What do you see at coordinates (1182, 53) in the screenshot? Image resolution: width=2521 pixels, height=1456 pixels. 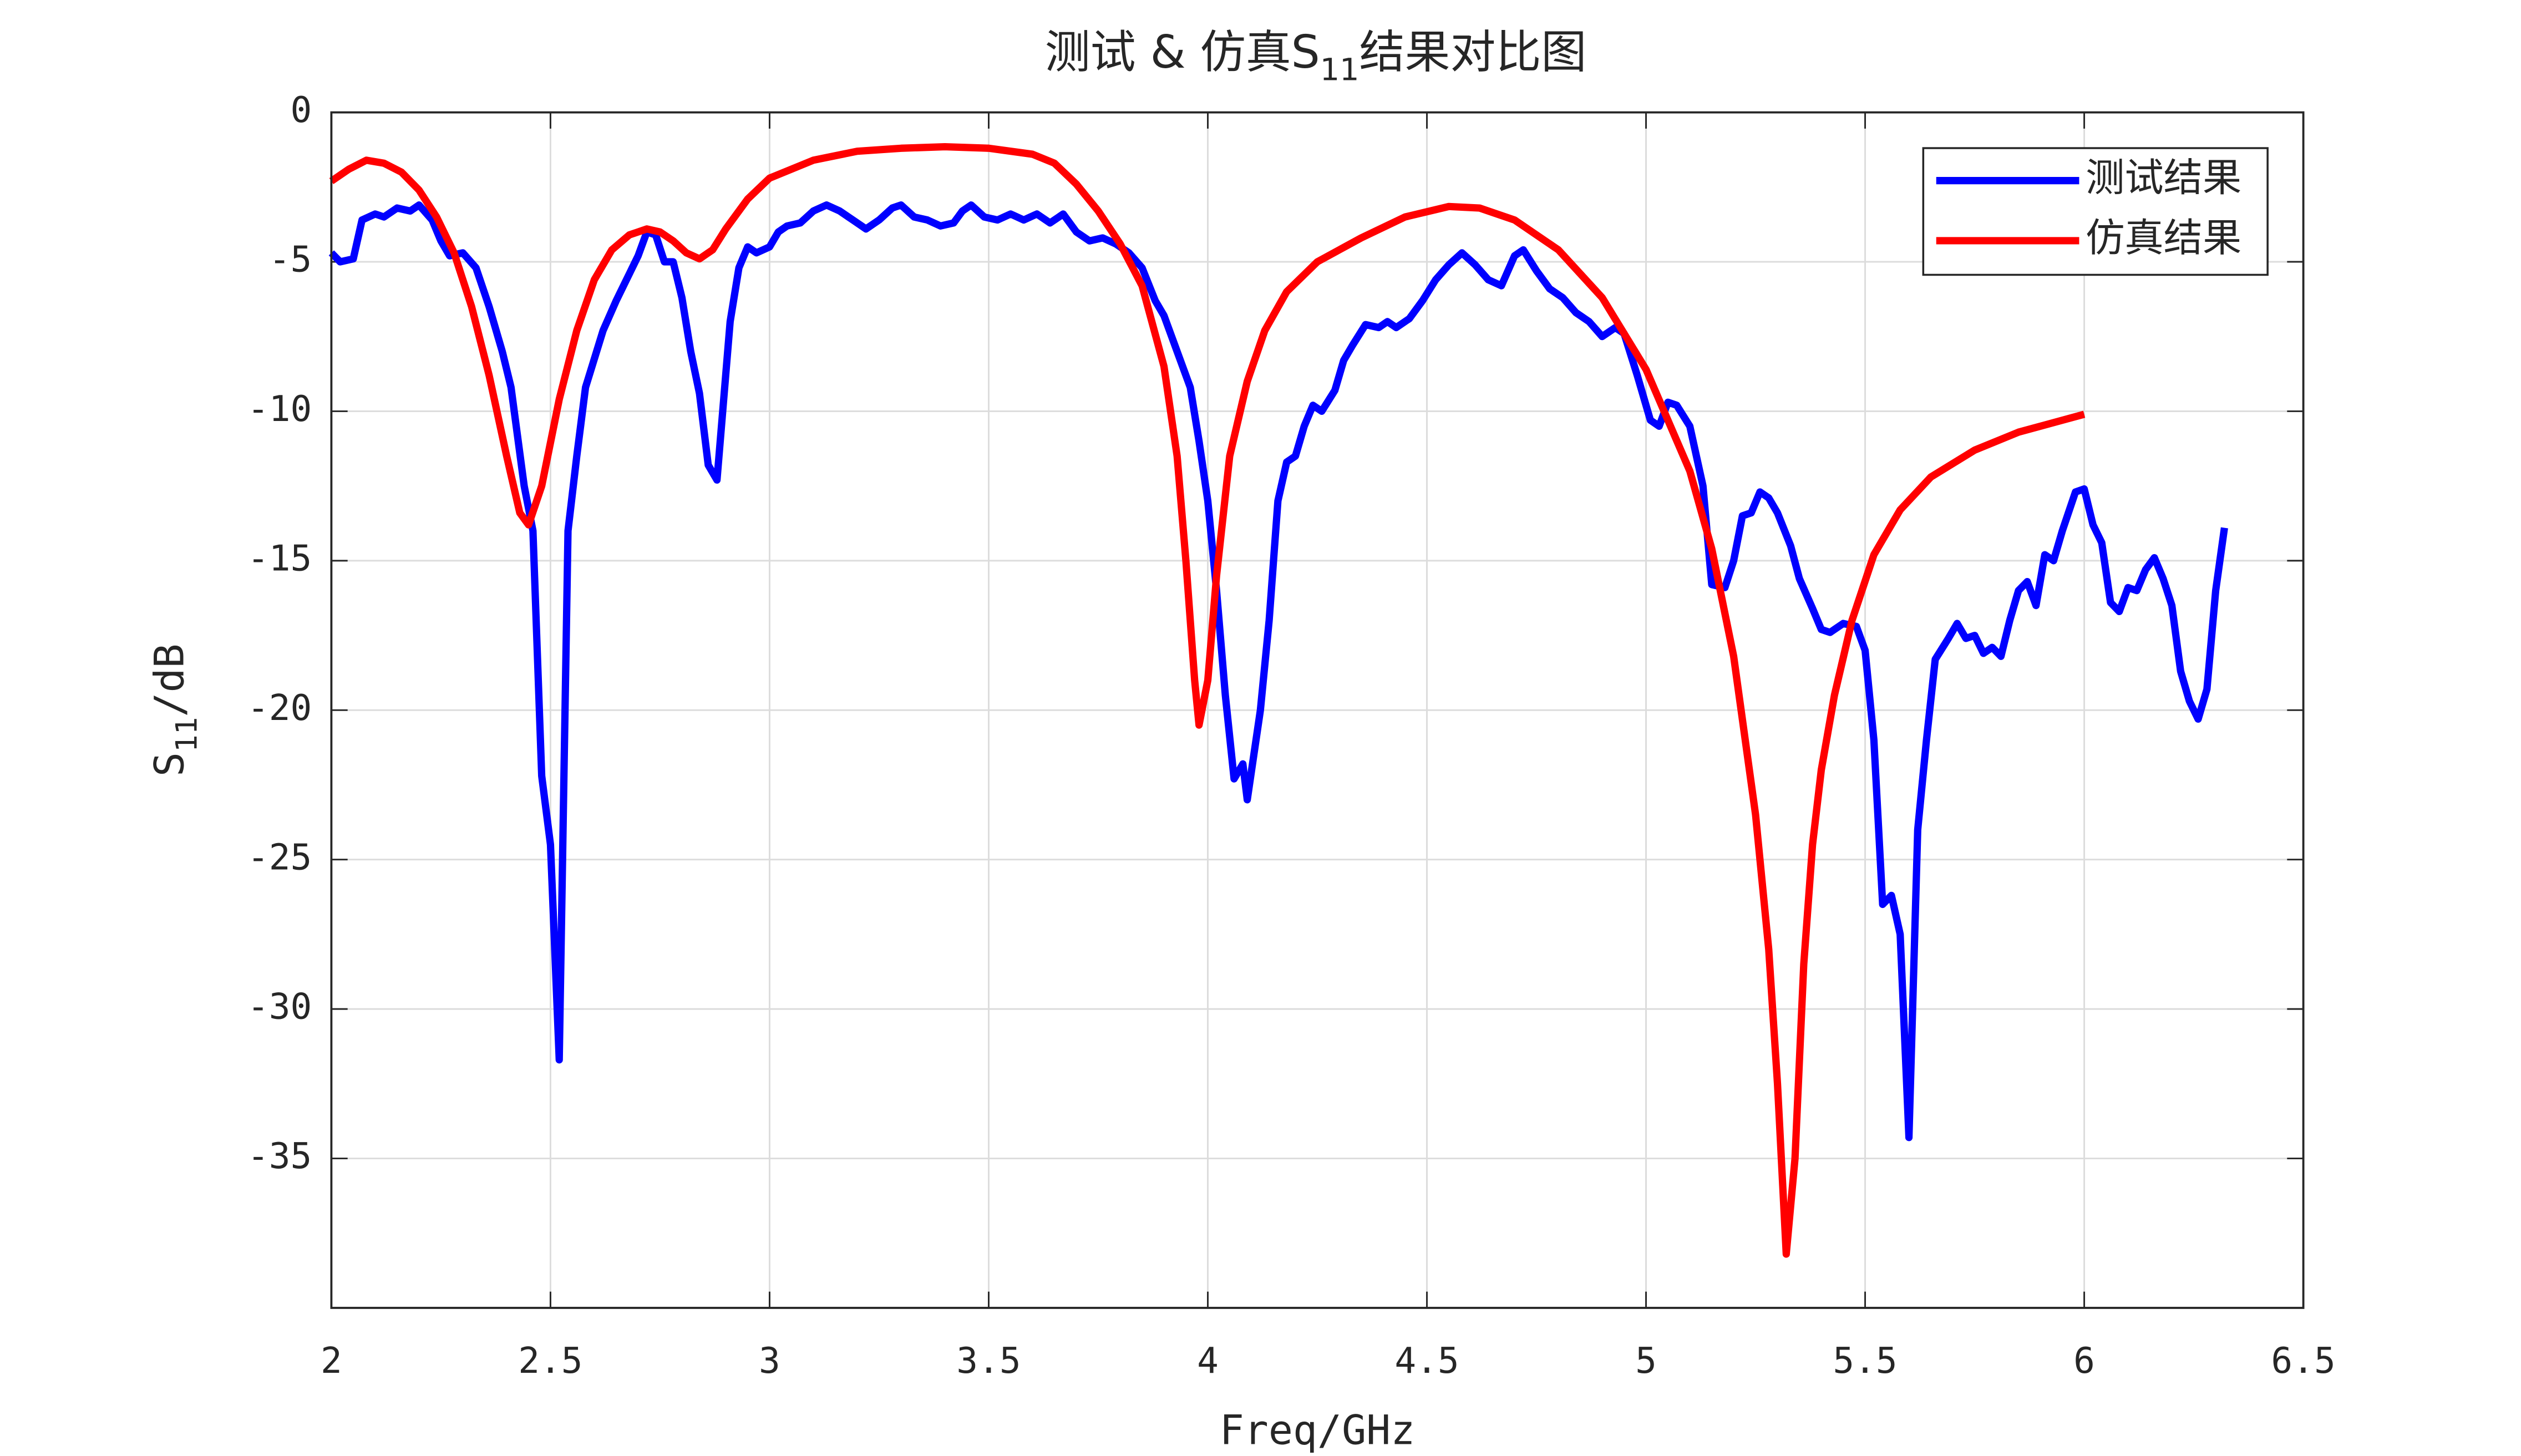 I see `title-text: 测试 & 仿真S` at bounding box center [1182, 53].